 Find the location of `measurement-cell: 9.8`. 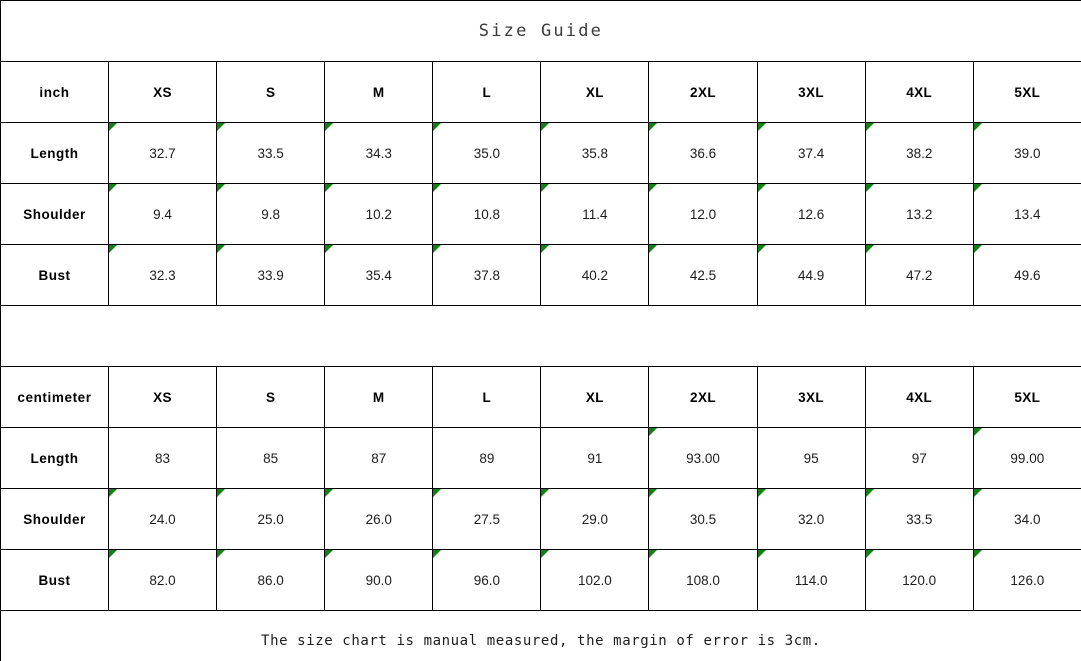

measurement-cell: 9.8 is located at coordinates (271, 214).